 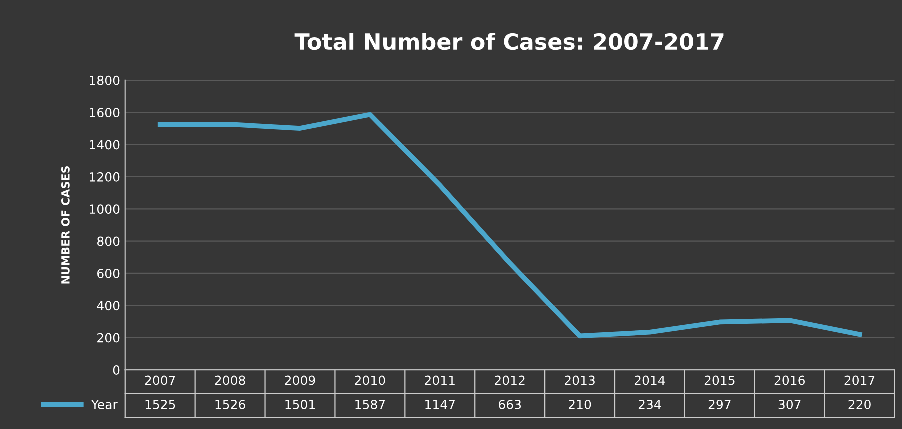 I want to click on y-tick-label: 600, so click(x=109, y=273).